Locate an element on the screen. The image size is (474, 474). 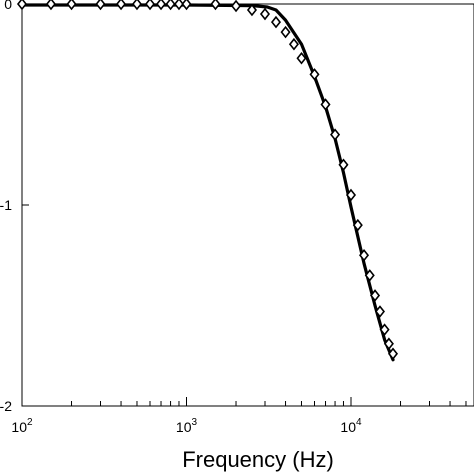
x-tick-label: 10³ is located at coordinates (187, 426).